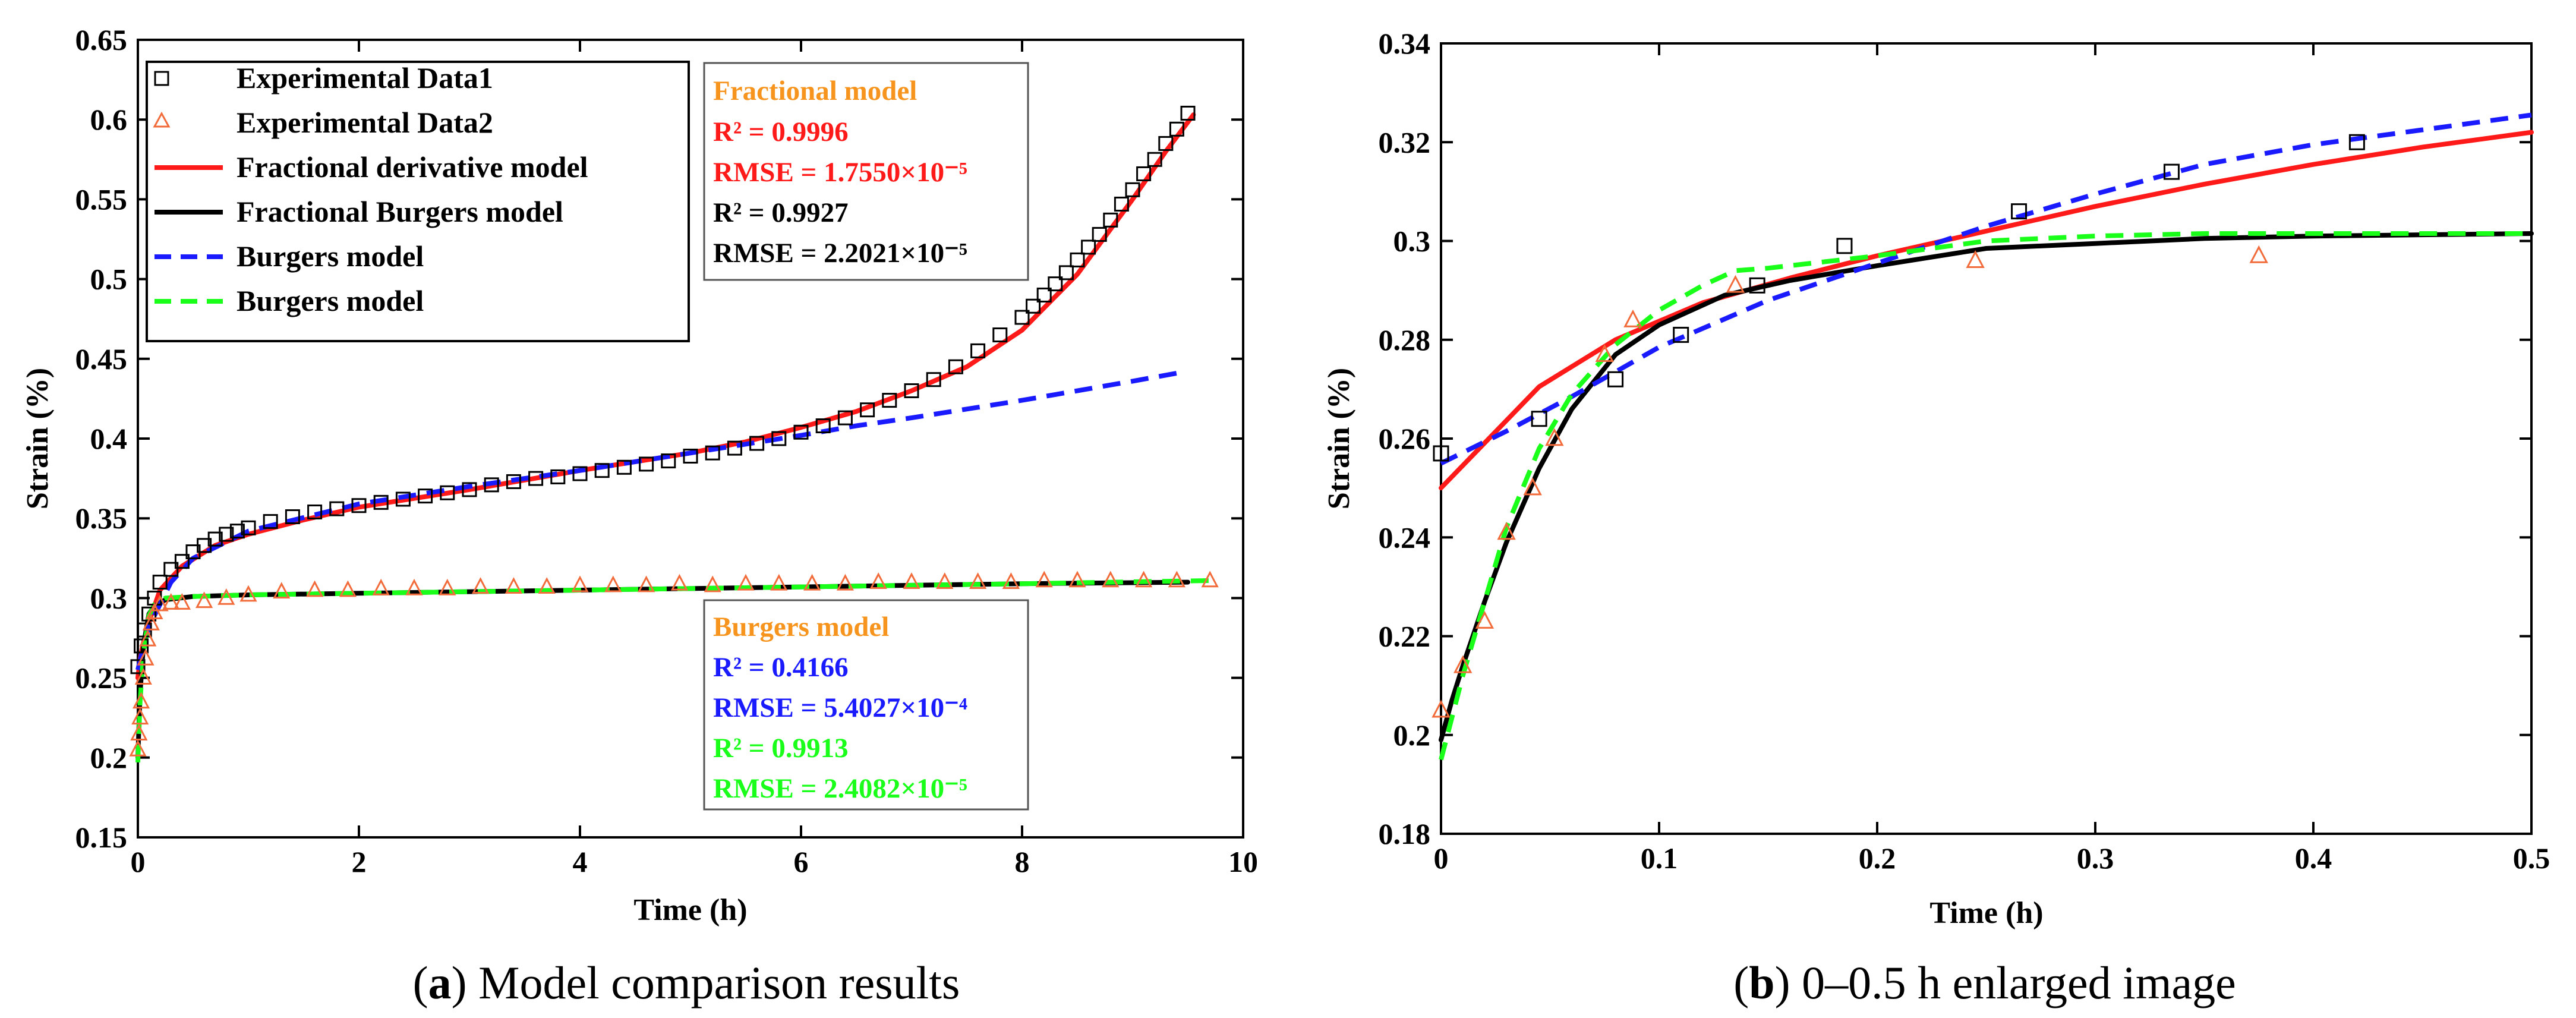 The image size is (2576, 1018). Describe the element at coordinates (1986, 913) in the screenshot. I see `panel-b-x-axis-label: Time (h)` at that location.